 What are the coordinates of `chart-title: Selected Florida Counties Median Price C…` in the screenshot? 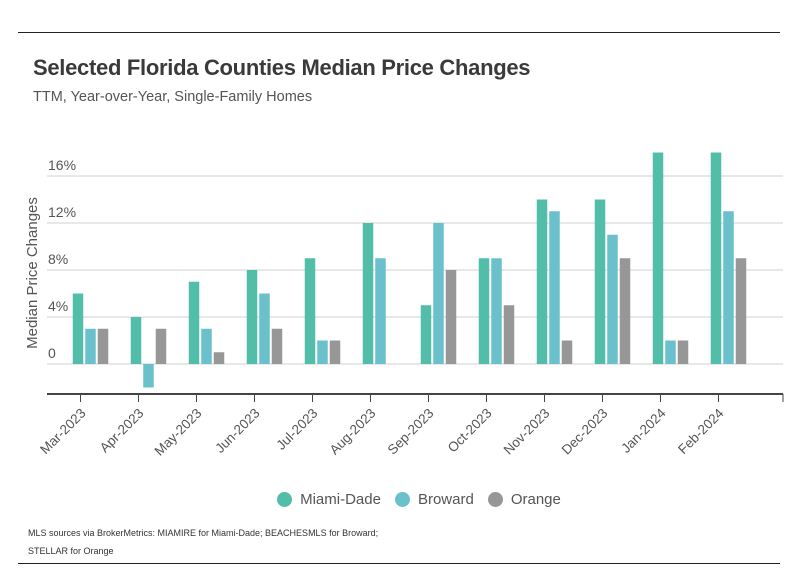 It's located at (282, 67).